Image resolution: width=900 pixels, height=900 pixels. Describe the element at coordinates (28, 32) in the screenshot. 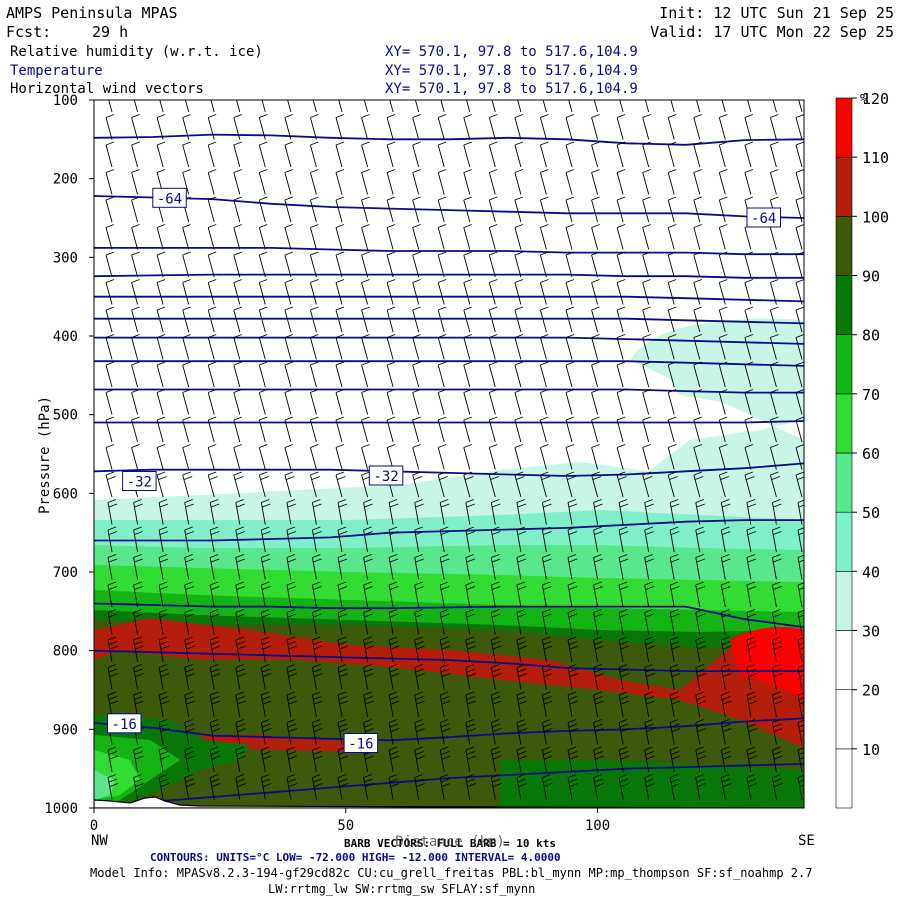

I see `forecast-label: Fcst:` at that location.